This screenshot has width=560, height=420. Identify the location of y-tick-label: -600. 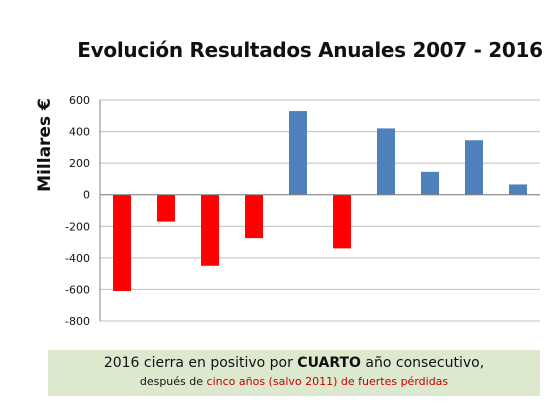
(77, 289).